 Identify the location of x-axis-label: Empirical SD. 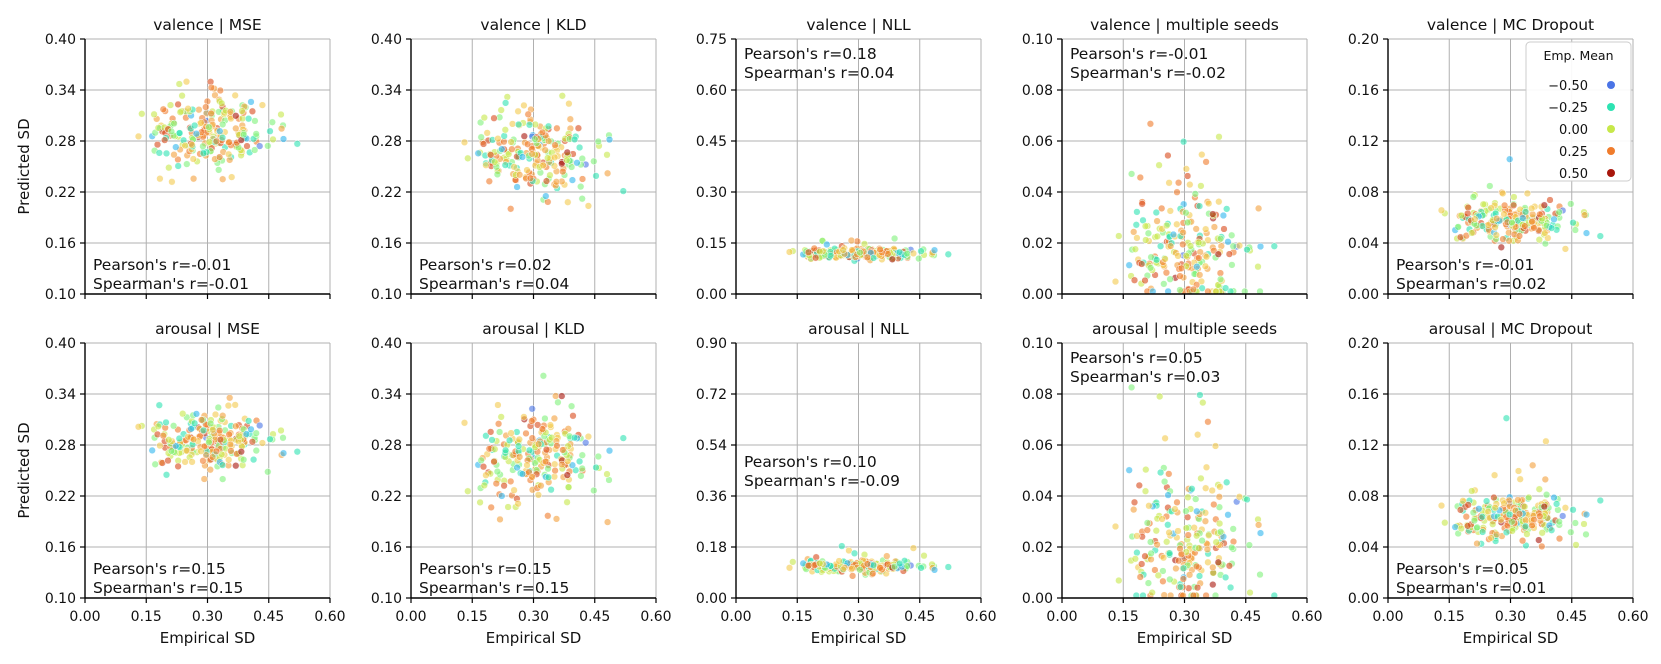
(534, 638).